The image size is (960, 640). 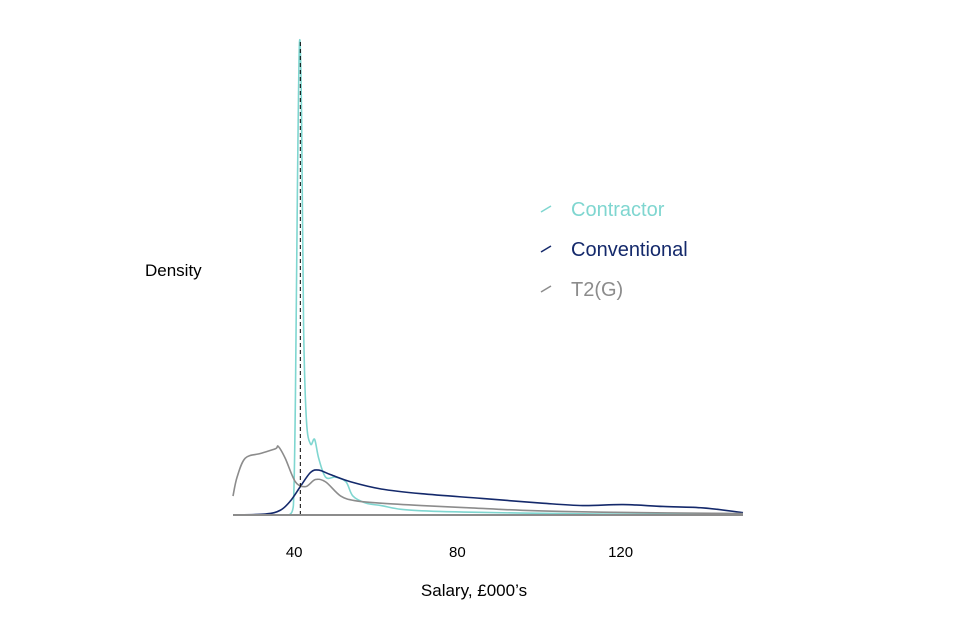 I want to click on x-tick-labels: 40 80 120, so click(x=459, y=552).